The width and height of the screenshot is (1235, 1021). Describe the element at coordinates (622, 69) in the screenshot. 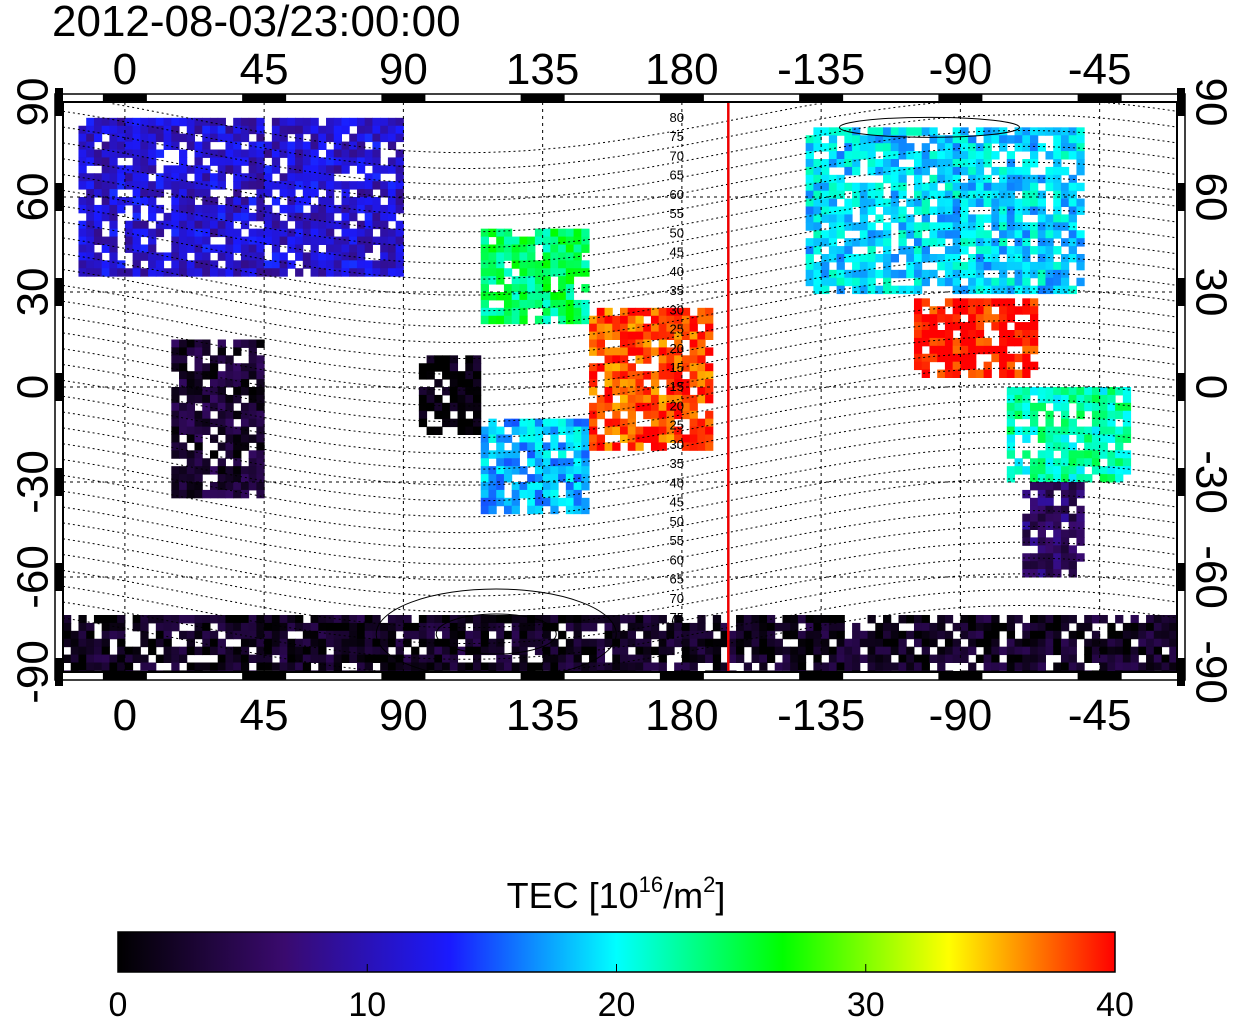

I see `top-longitude-labels: 0 45 90 135 180 -135 -90 -45` at that location.